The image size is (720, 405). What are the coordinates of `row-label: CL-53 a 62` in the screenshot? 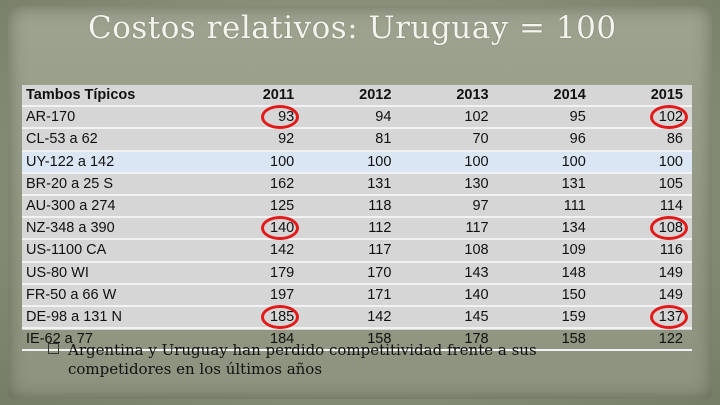 It's located at (114, 140).